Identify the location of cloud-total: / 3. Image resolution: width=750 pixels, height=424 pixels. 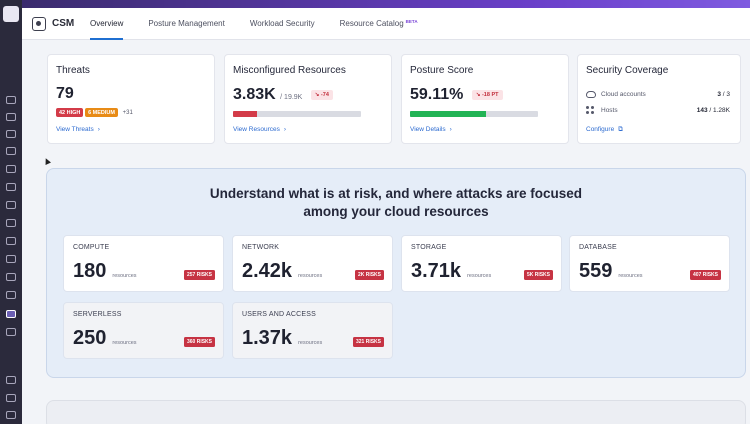
(725, 94).